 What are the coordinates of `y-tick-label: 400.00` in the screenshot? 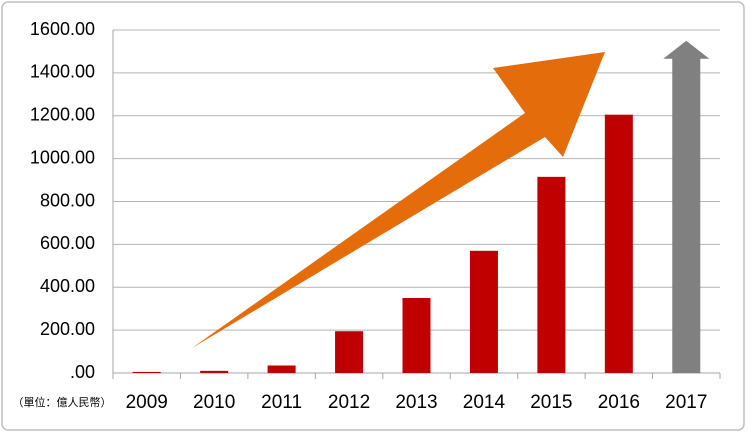 It's located at (67, 286).